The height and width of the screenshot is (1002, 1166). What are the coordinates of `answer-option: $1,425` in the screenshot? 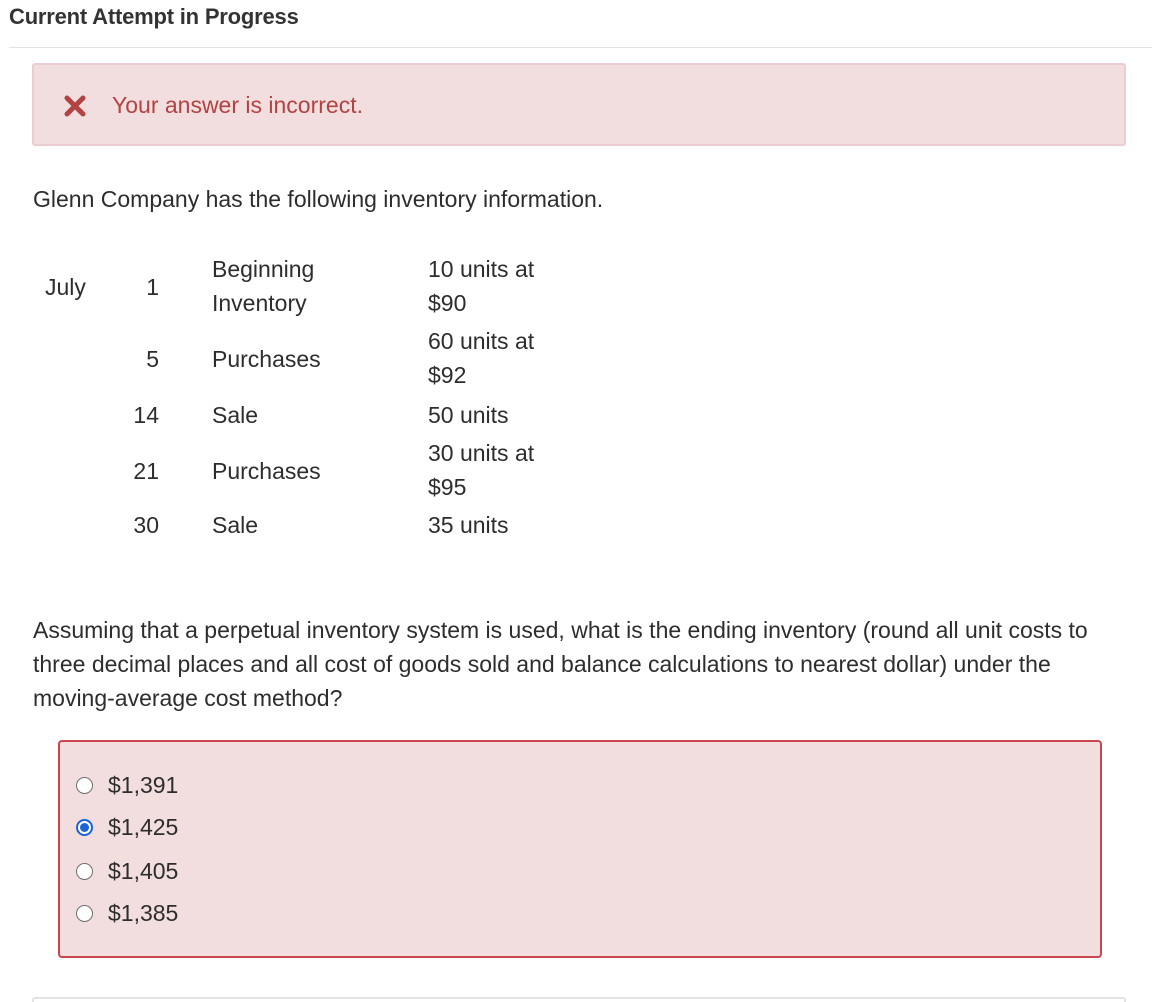 It's located at (127, 827).